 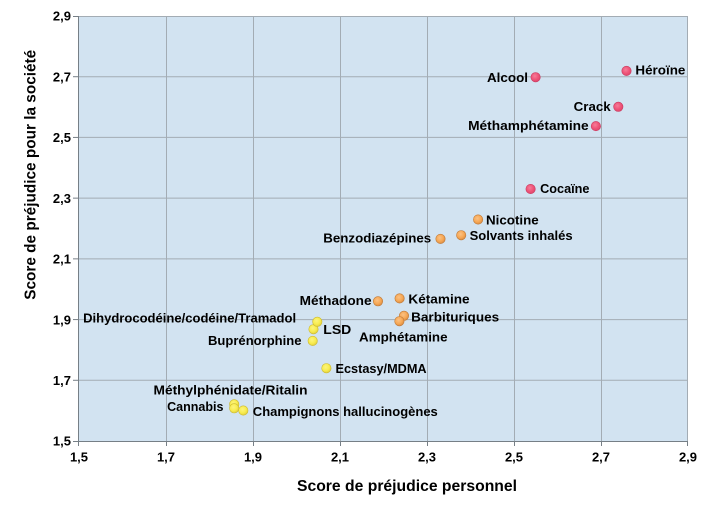 I want to click on svg-text: Champignons hallucinogènes, so click(x=345, y=411).